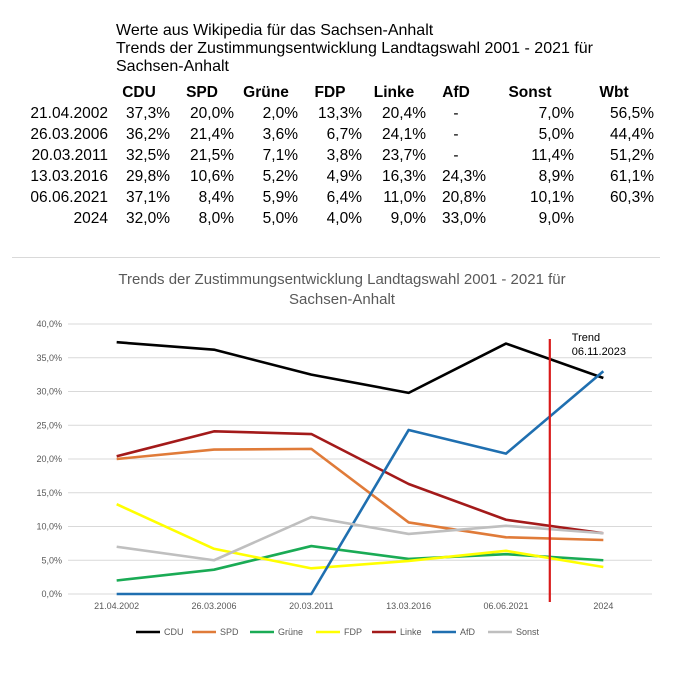  Describe the element at coordinates (404, 134) in the screenshot. I see `table-cell: 24,1%` at that location.